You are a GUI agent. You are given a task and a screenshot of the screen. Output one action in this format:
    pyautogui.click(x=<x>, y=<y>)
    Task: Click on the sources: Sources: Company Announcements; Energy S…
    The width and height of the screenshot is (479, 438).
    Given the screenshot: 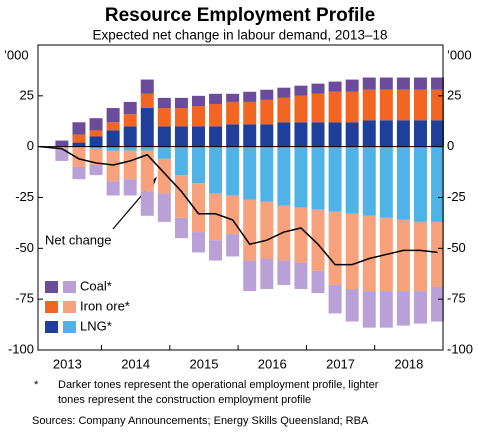 What is the action you would take?
    pyautogui.click(x=200, y=421)
    